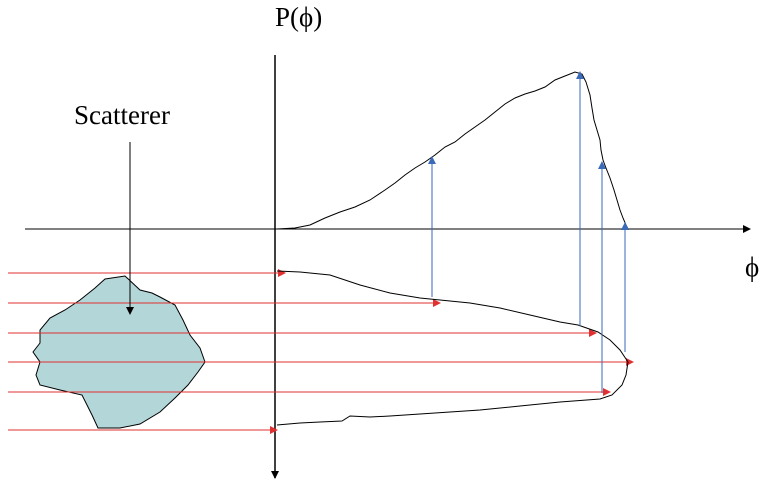  Describe the element at coordinates (752, 267) in the screenshot. I see `phi-axis-label: ϕ` at that location.